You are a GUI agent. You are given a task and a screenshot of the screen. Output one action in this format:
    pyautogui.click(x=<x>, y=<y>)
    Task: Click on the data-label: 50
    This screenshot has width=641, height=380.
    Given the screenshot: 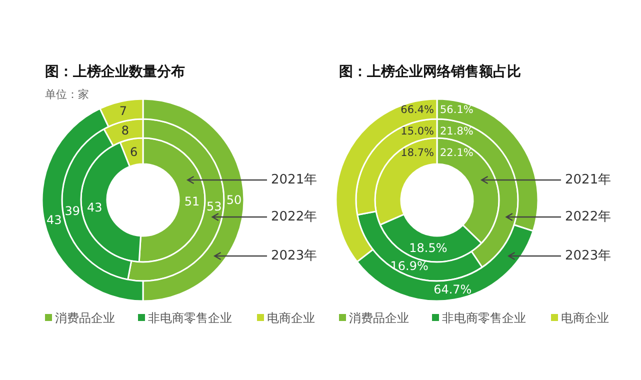 What is the action you would take?
    pyautogui.click(x=234, y=200)
    